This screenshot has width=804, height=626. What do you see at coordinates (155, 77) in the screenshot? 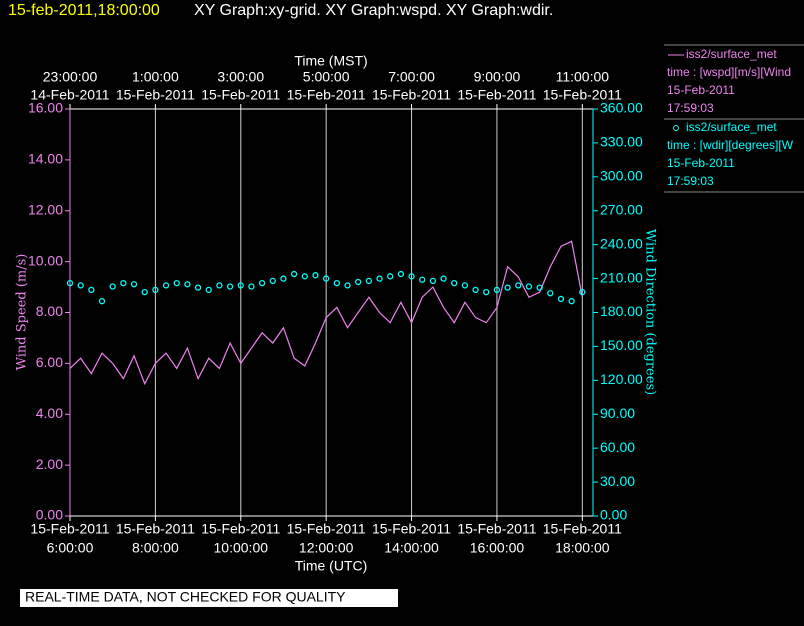
I see `x2-tick-label: 1:00:00` at bounding box center [155, 77].